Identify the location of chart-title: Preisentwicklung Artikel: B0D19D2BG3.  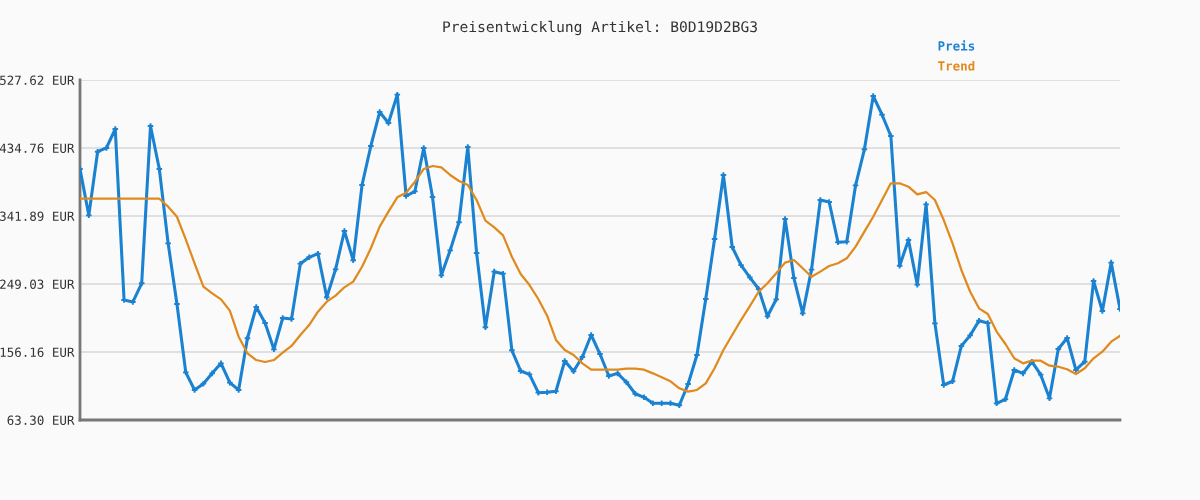
(600, 28).